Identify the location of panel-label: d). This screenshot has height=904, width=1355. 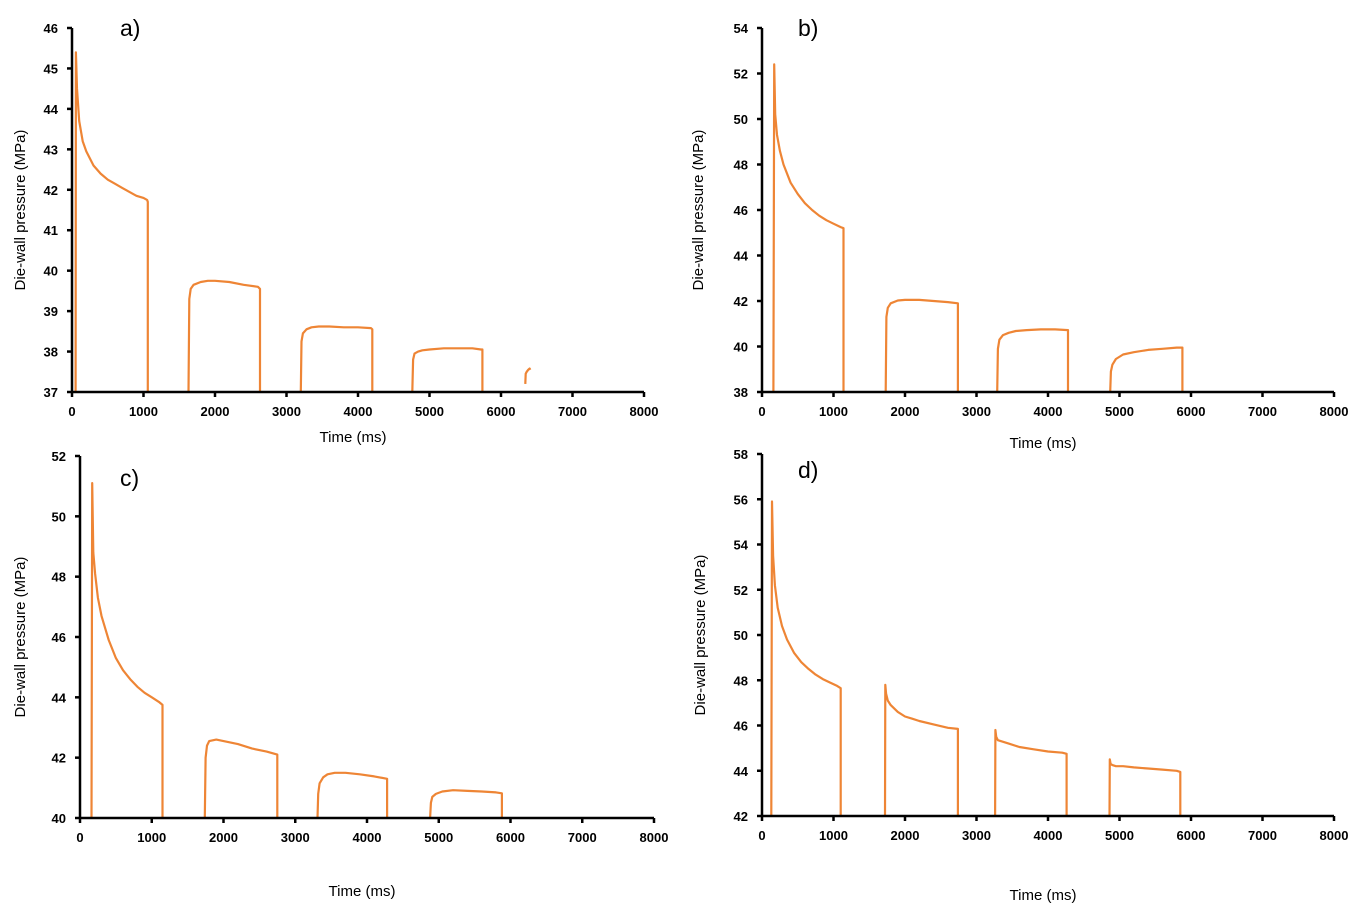
(808, 470).